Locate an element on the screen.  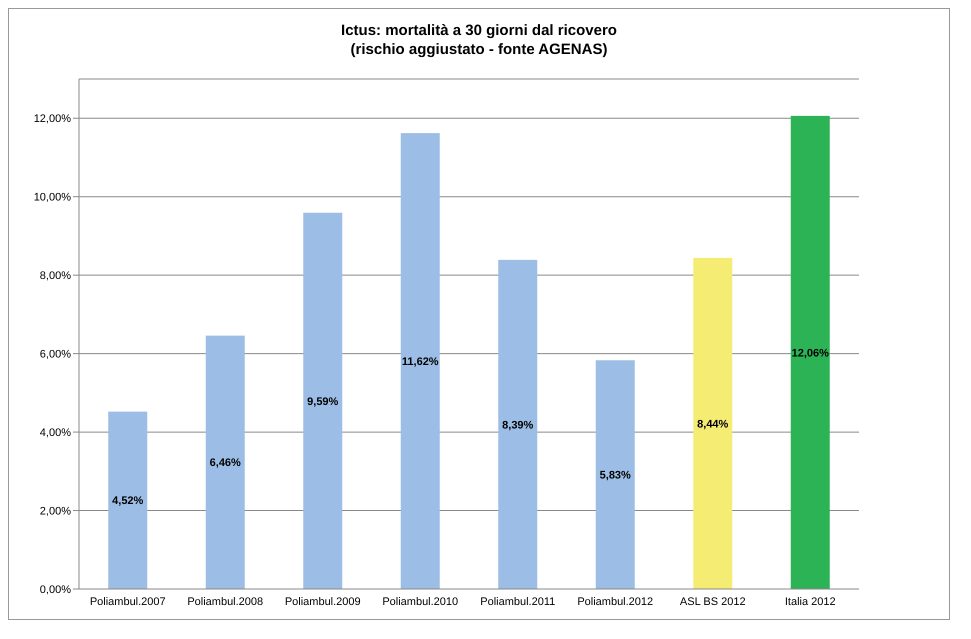
x-tick-label: Poliambul.2007 is located at coordinates (128, 602).